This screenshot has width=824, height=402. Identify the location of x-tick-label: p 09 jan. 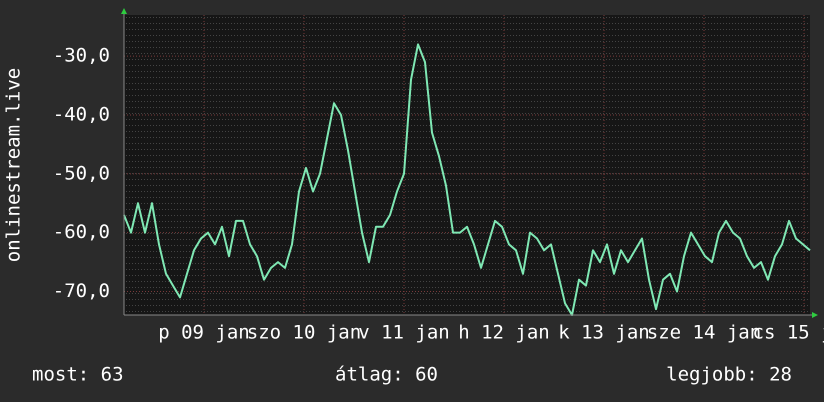
(204, 333).